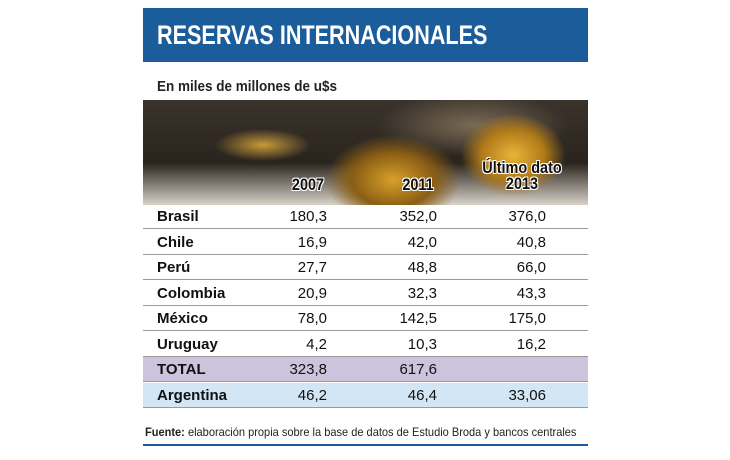 The height and width of the screenshot is (460, 730). I want to click on column-header: 2007, so click(308, 184).